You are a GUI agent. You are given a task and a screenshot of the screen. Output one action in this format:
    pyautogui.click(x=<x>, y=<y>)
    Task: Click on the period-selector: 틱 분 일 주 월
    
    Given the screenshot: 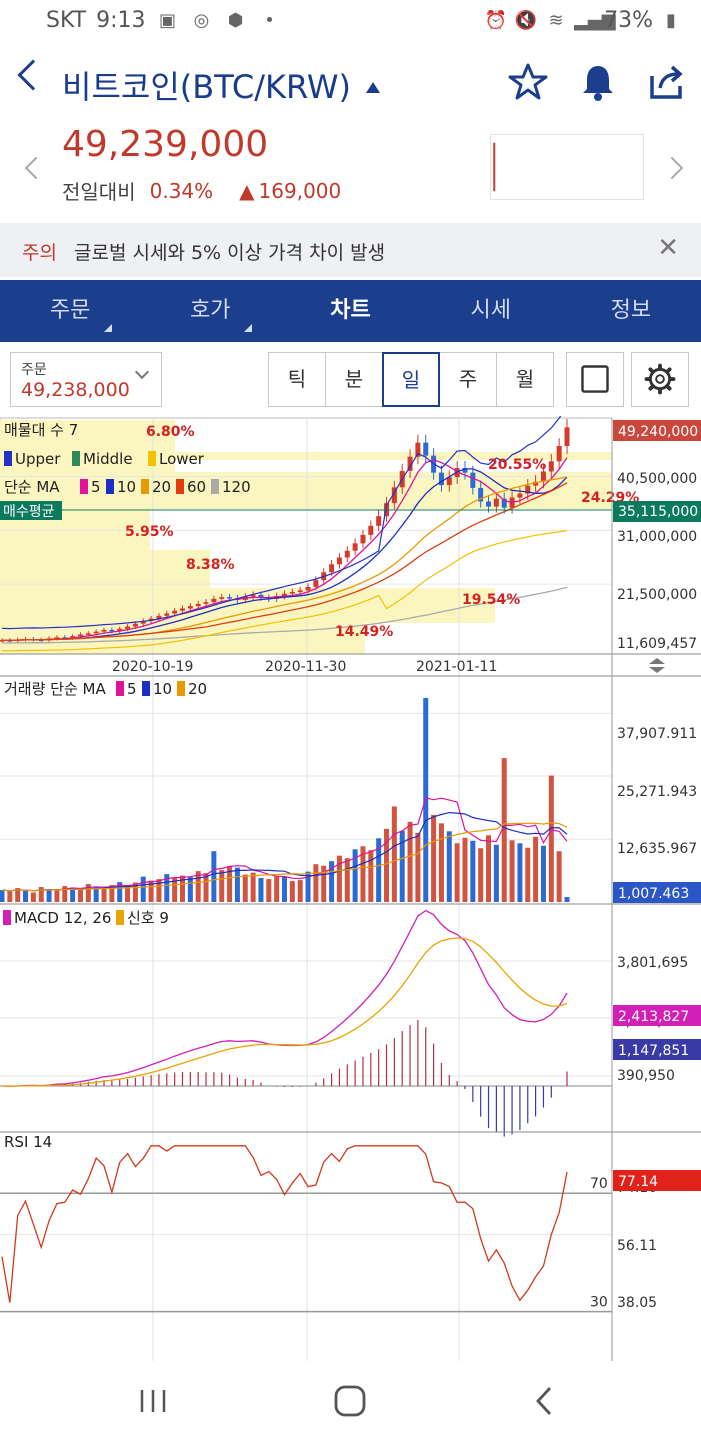 What is the action you would take?
    pyautogui.click(x=411, y=379)
    